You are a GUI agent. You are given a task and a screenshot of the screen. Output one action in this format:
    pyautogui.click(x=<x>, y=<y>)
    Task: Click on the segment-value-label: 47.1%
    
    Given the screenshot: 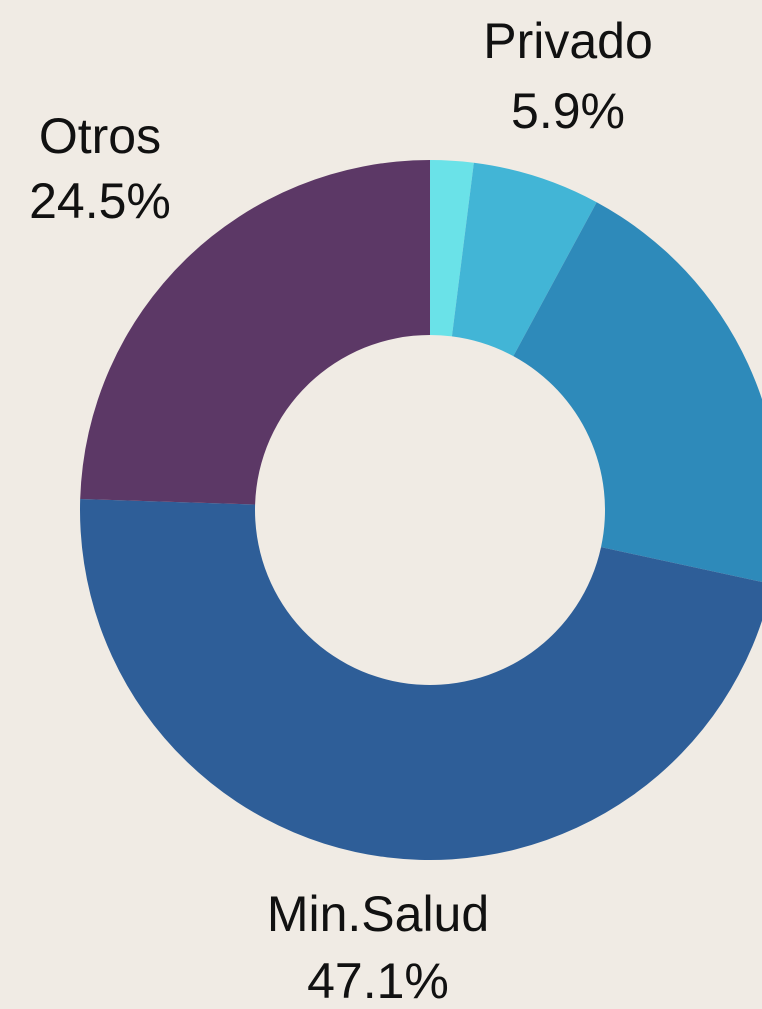 What is the action you would take?
    pyautogui.click(x=378, y=981)
    